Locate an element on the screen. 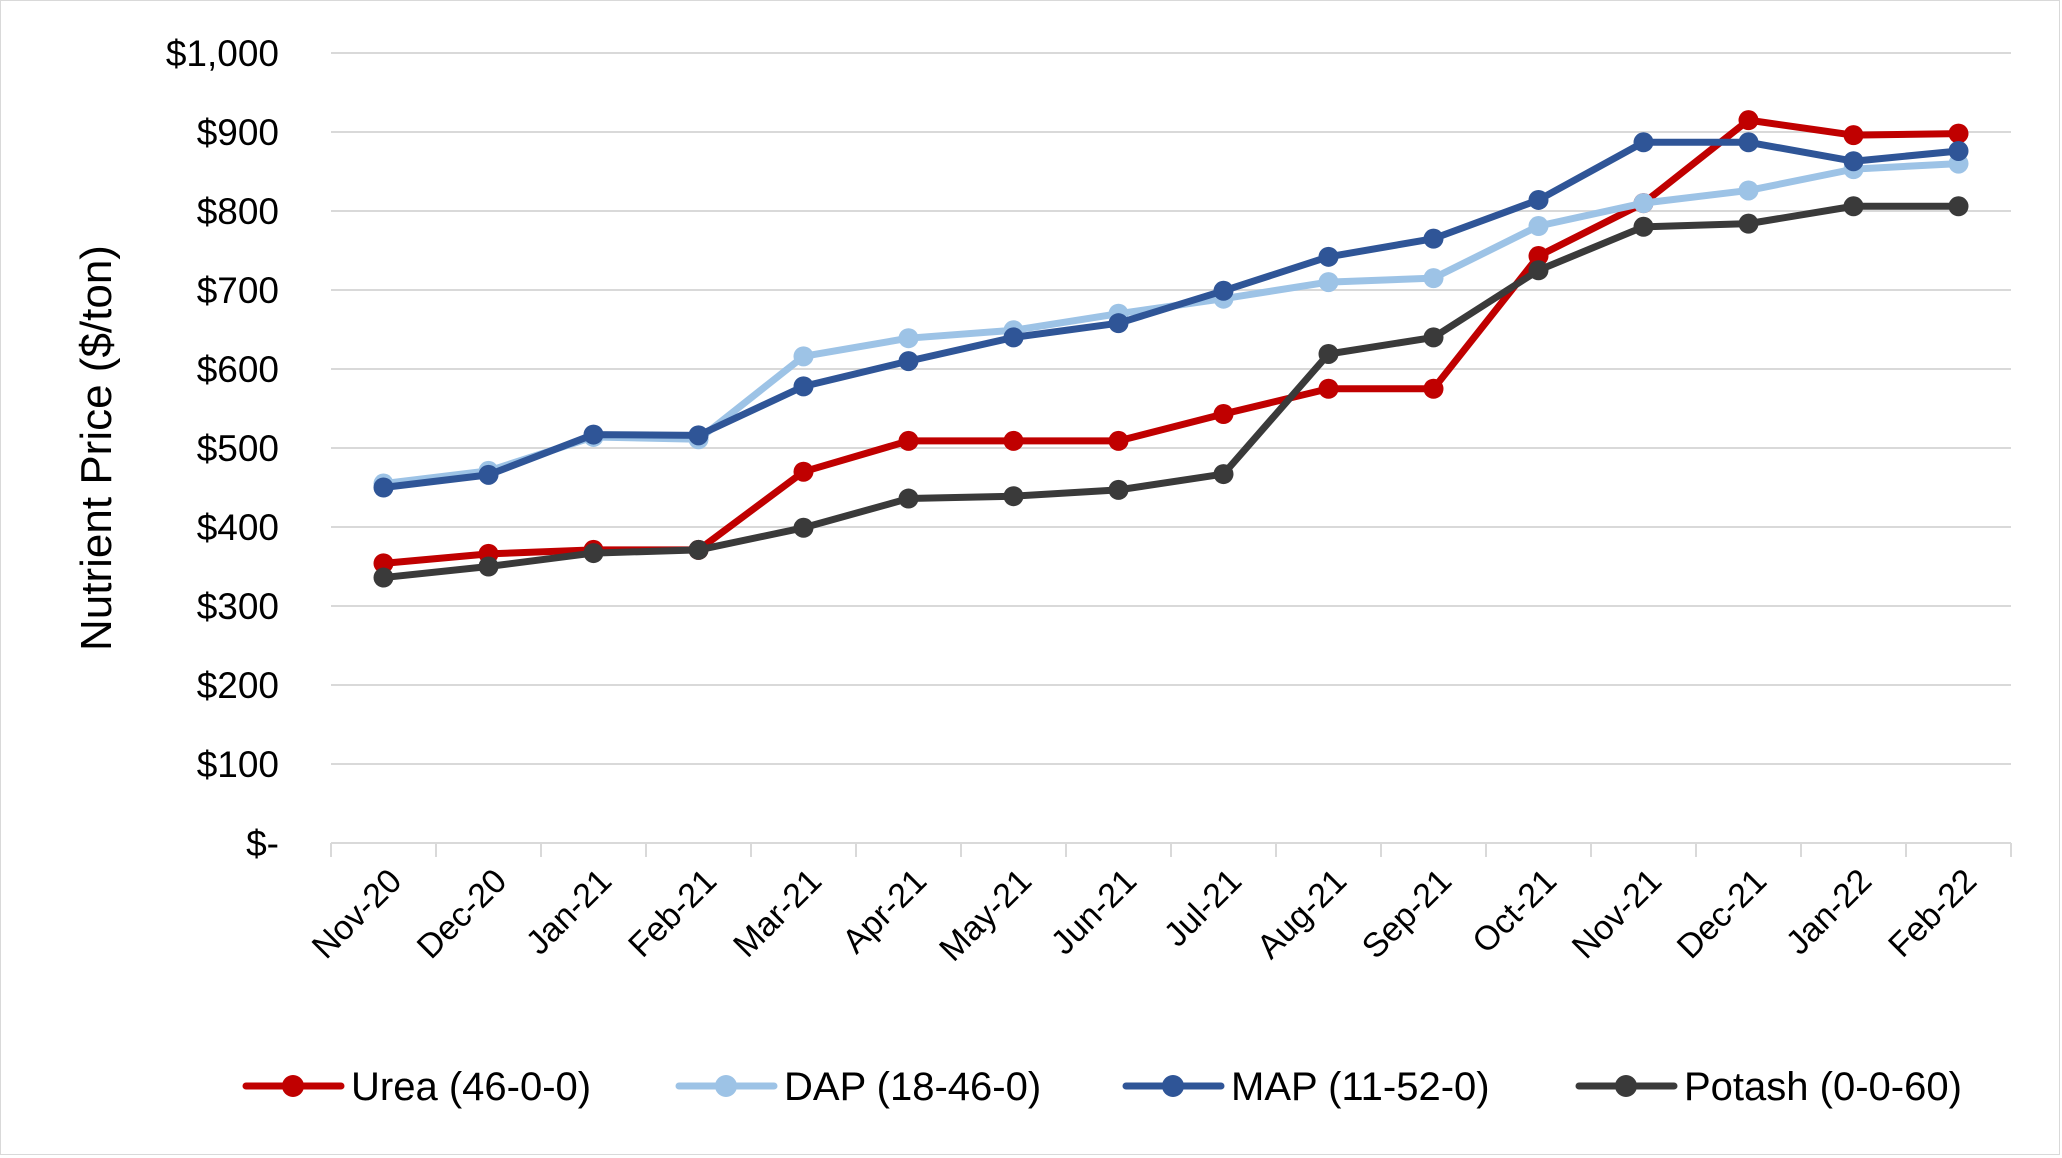 The width and height of the screenshot is (2062, 1158). y-tick-label: $900 is located at coordinates (238, 132).